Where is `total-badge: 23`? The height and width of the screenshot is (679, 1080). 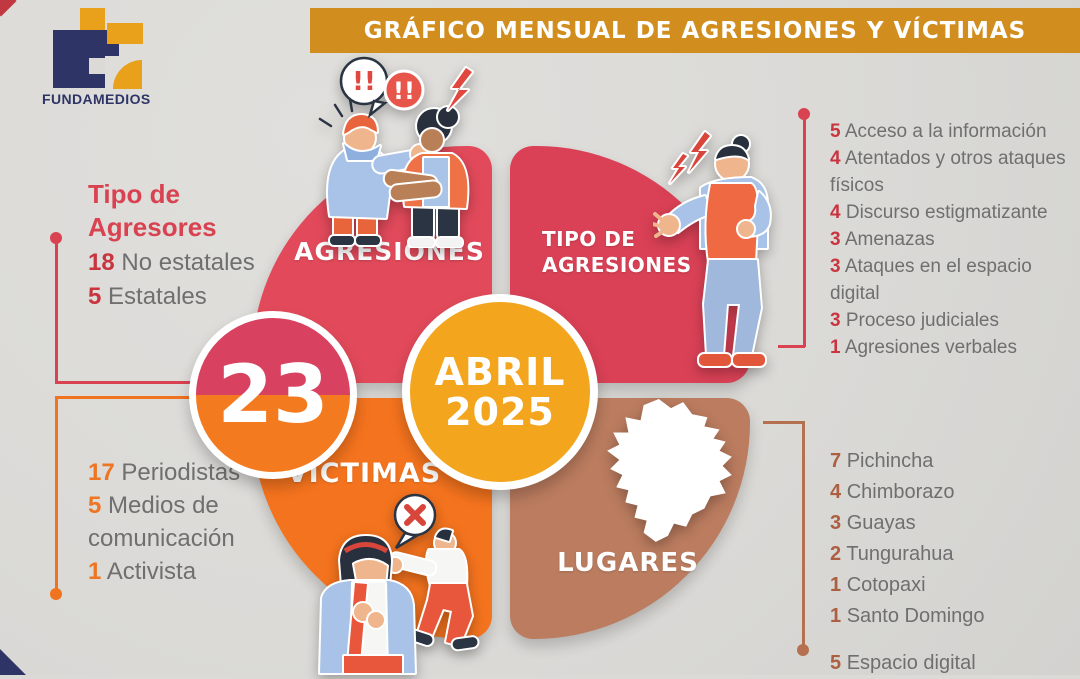
total-badge: 23 is located at coordinates (273, 395).